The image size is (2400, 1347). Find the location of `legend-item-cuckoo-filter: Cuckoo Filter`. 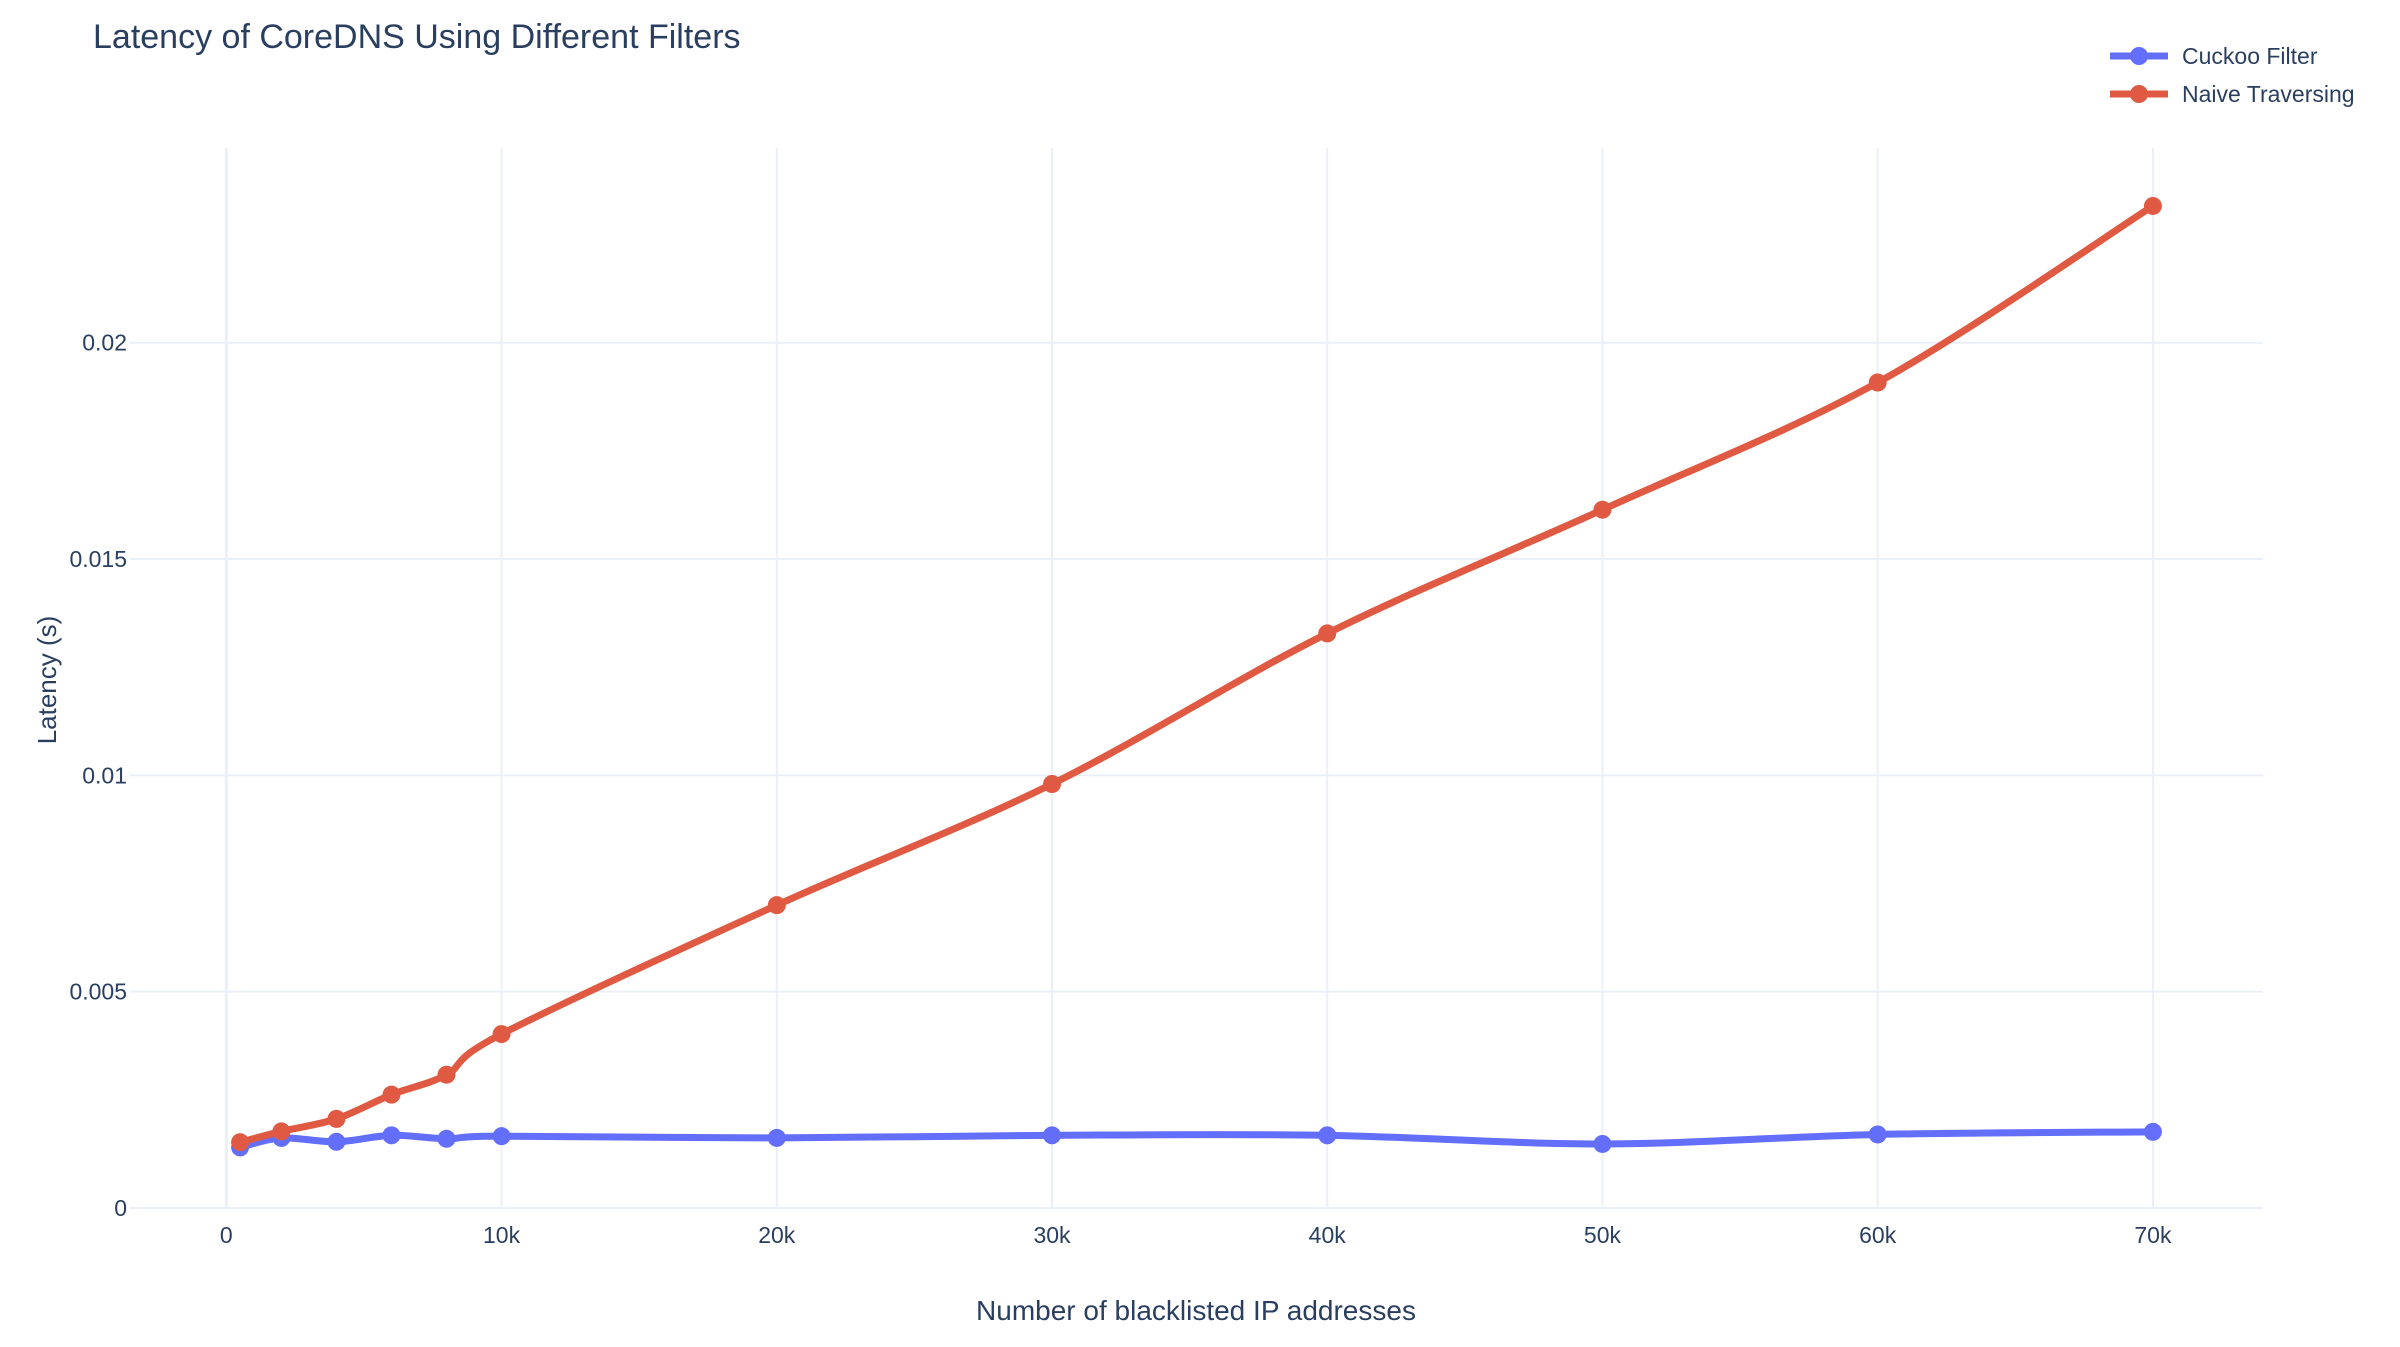

legend-item-cuckoo-filter: Cuckoo Filter is located at coordinates (2214, 56).